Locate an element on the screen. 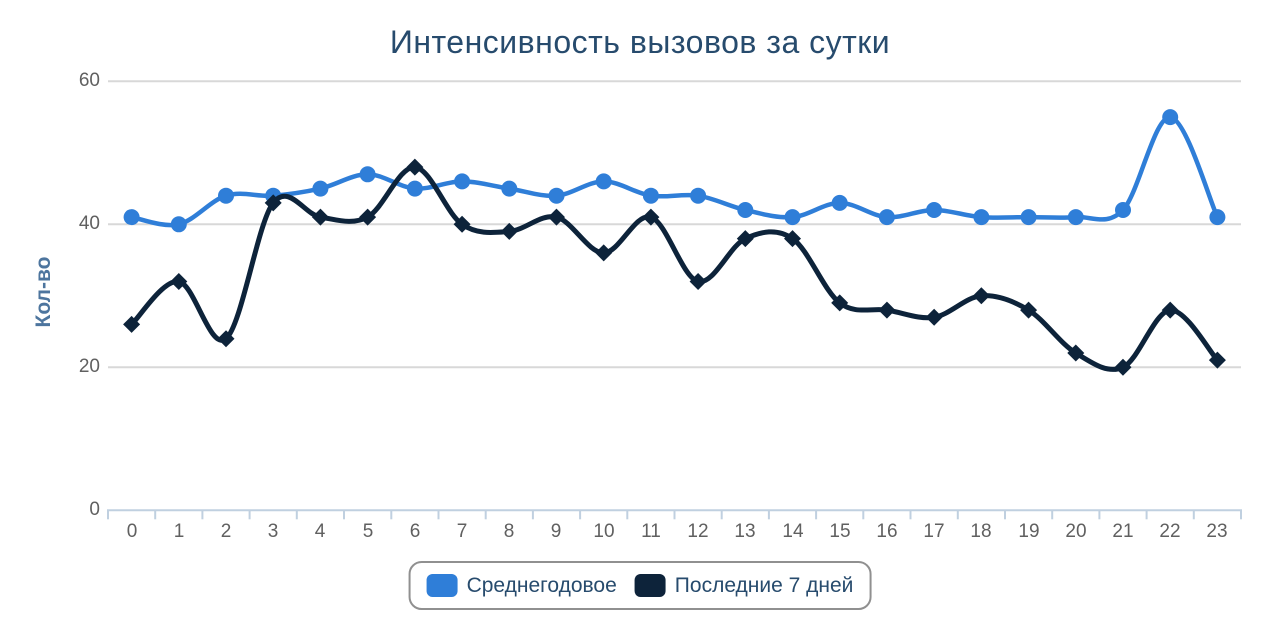  x-tick-label-22: 22 is located at coordinates (1170, 531).